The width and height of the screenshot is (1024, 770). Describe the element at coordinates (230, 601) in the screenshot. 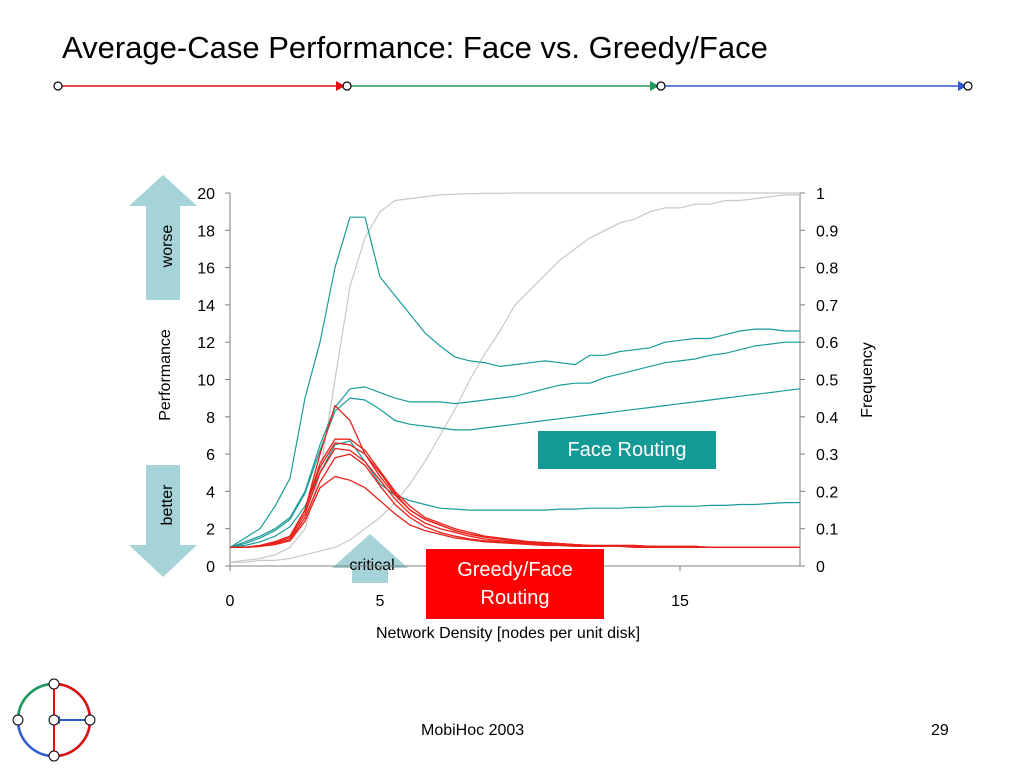

I see `x-tick-label: 0` at that location.